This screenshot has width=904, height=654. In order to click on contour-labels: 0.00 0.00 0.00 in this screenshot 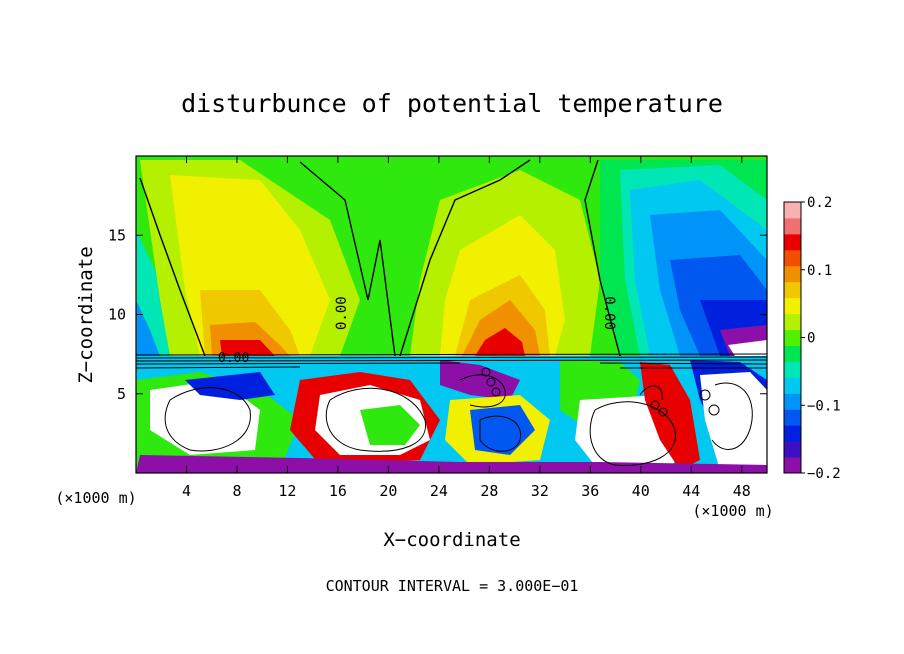, I will do `click(417, 331)`.